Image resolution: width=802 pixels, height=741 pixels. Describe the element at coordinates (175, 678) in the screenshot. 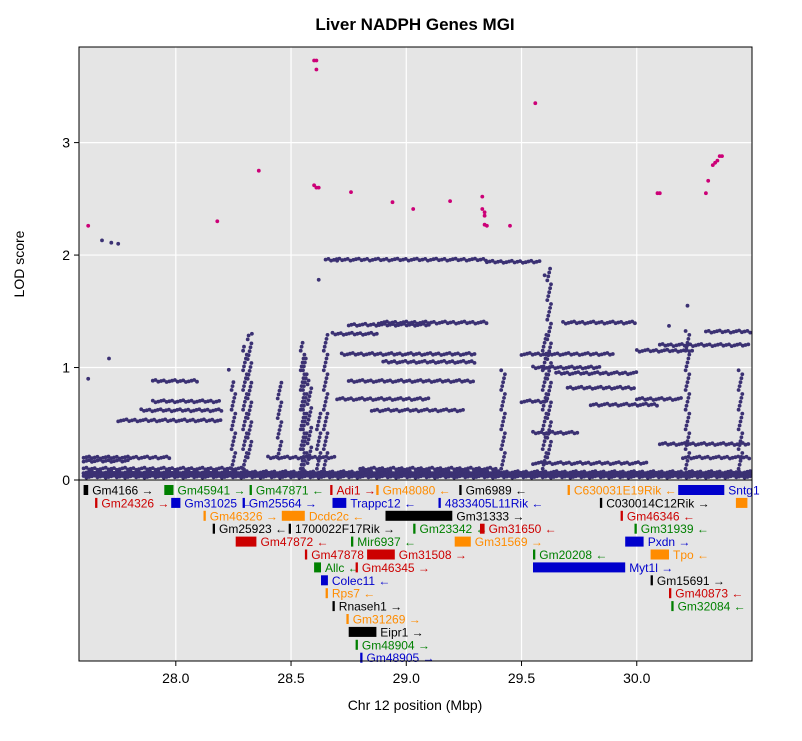

I see `x-tick-label-0: 28.0` at that location.